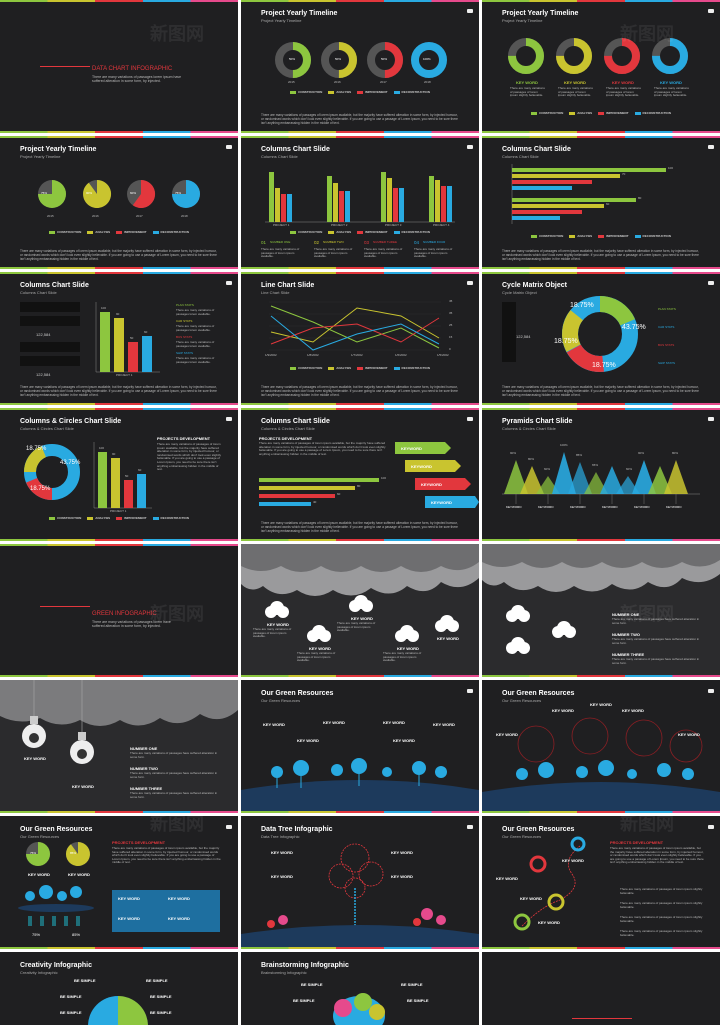  What do you see at coordinates (73, 853) in the screenshot?
I see `pie-value: 85%` at bounding box center [73, 853].